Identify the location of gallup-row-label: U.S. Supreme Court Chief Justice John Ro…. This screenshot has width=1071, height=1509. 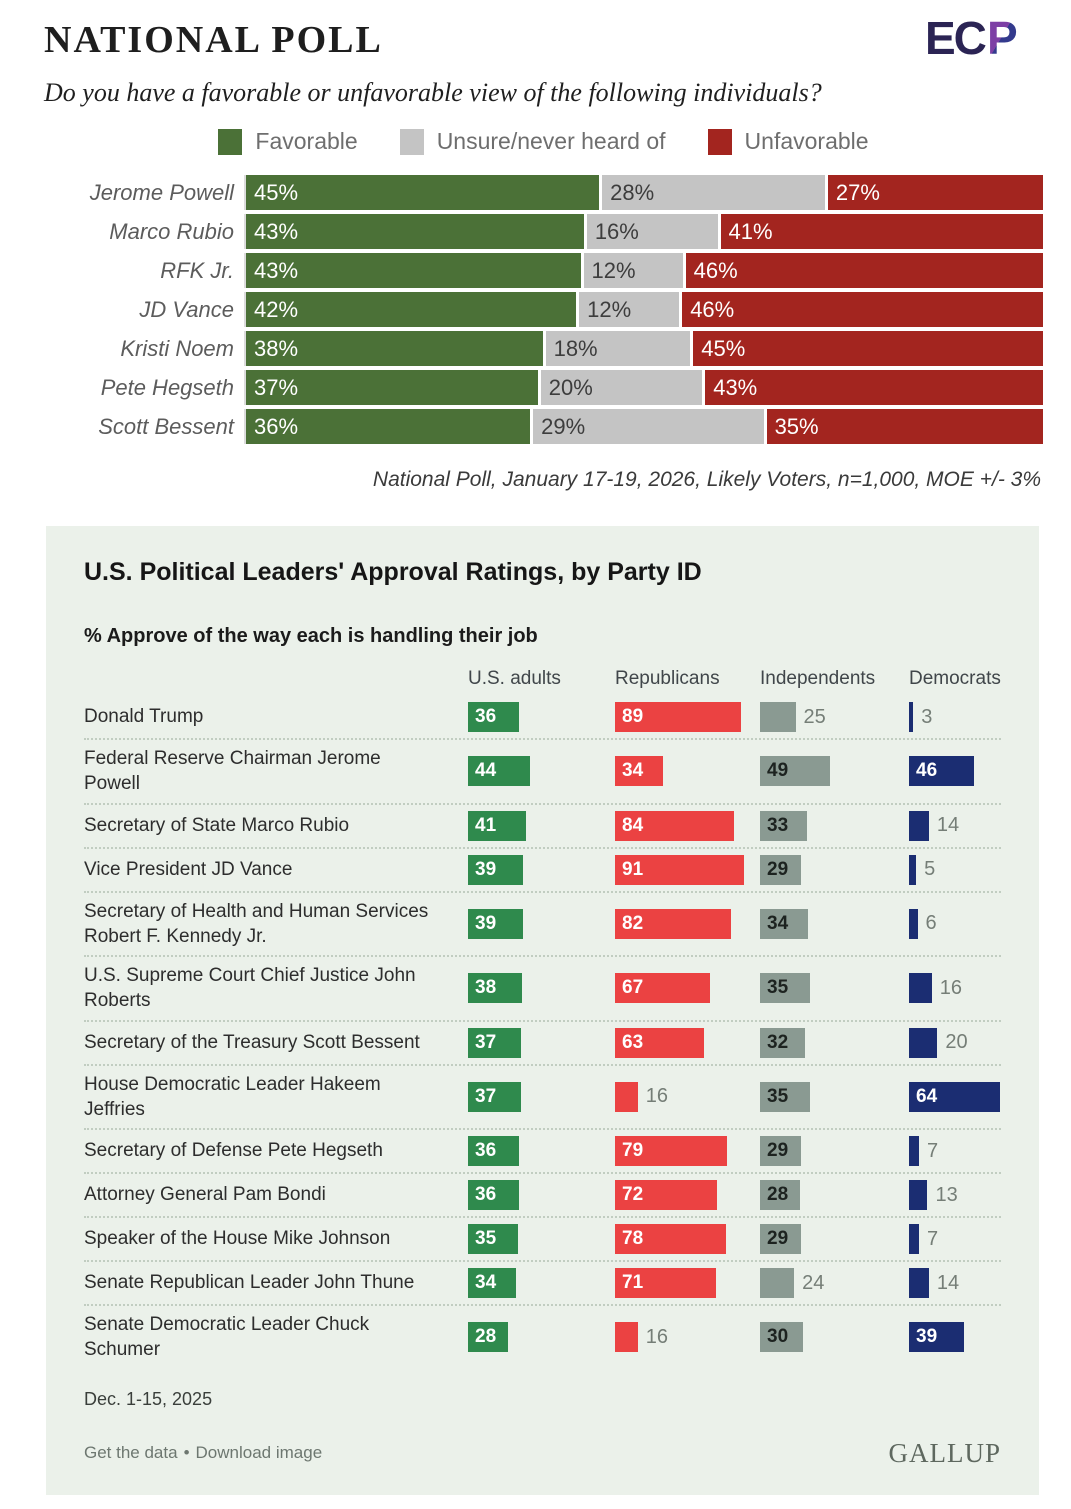
(250, 988).